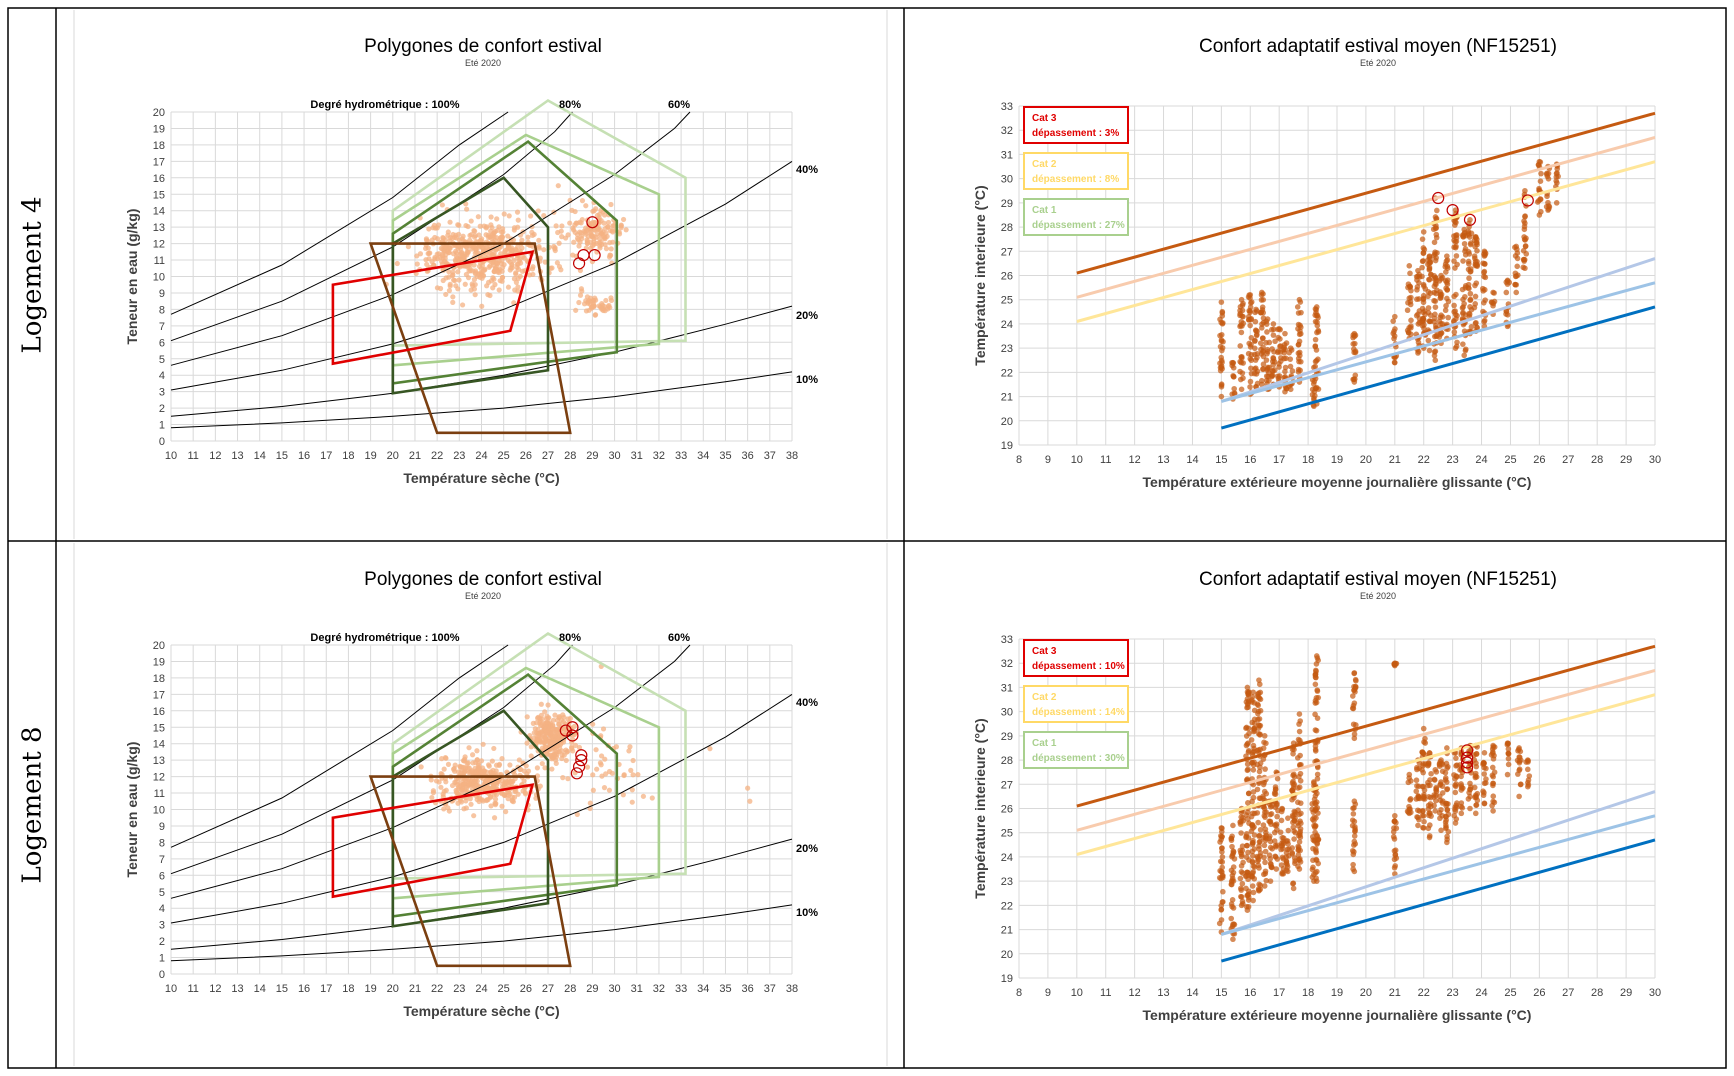 This screenshot has width=1734, height=1076. Describe the element at coordinates (159, 245) in the screenshot. I see `y-tick-label: 12` at that location.